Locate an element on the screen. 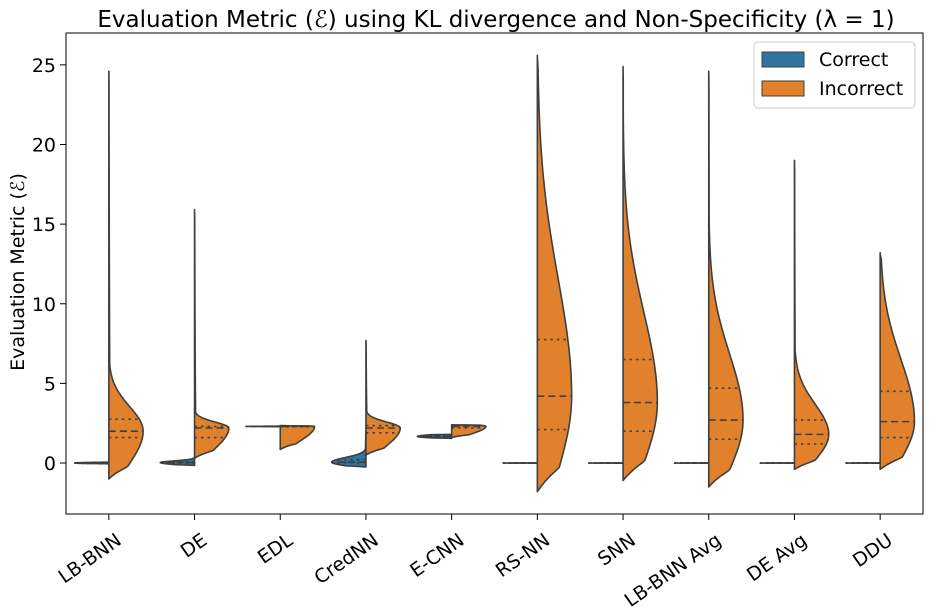 This screenshot has width=934, height=614. x-tick-label: RS-NN is located at coordinates (523, 555).